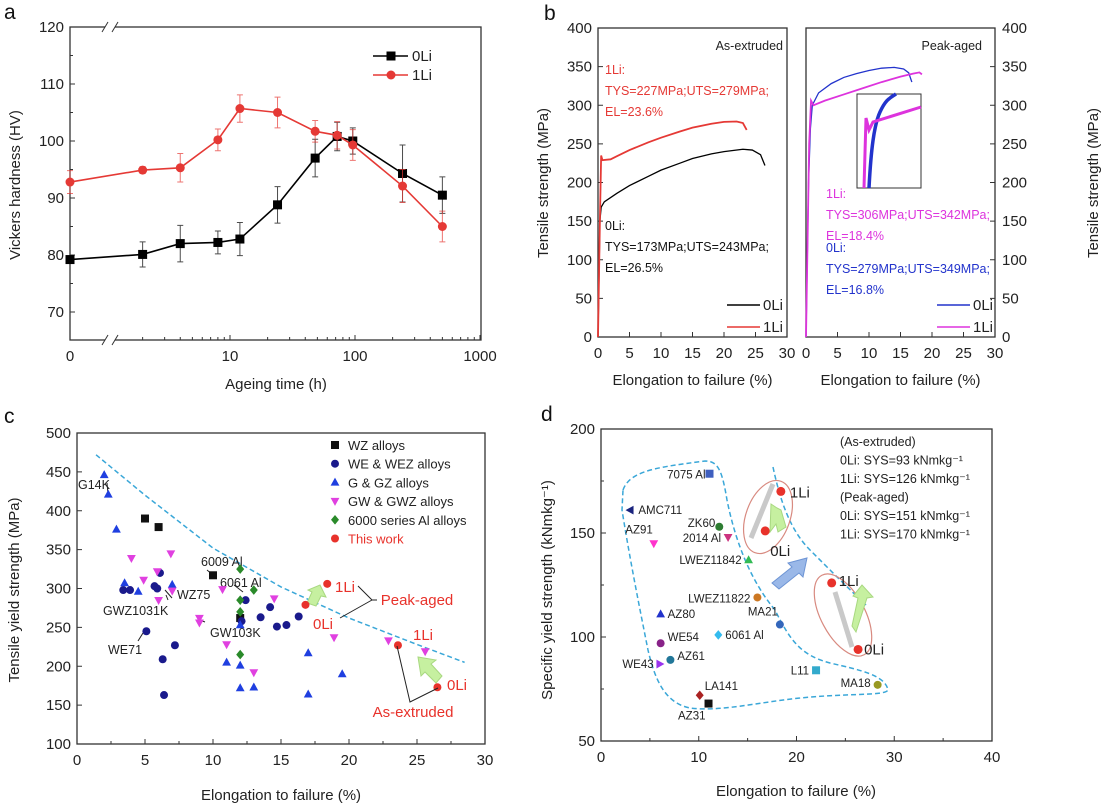 This screenshot has height=804, width=1108. What do you see at coordinates (856, 684) in the screenshot?
I see `point-label: MA18` at bounding box center [856, 684].